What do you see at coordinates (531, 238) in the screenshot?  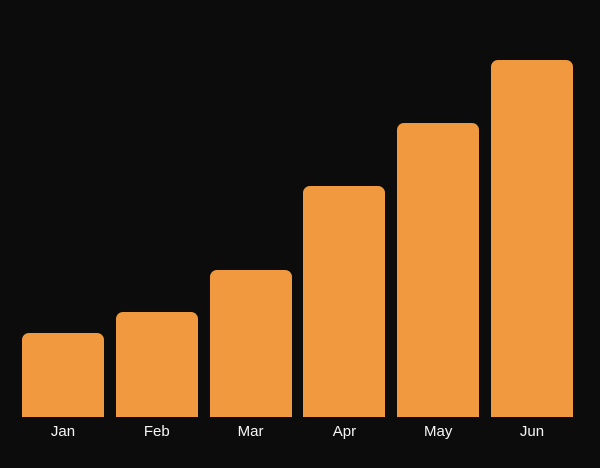 I see `bar-jun` at bounding box center [531, 238].